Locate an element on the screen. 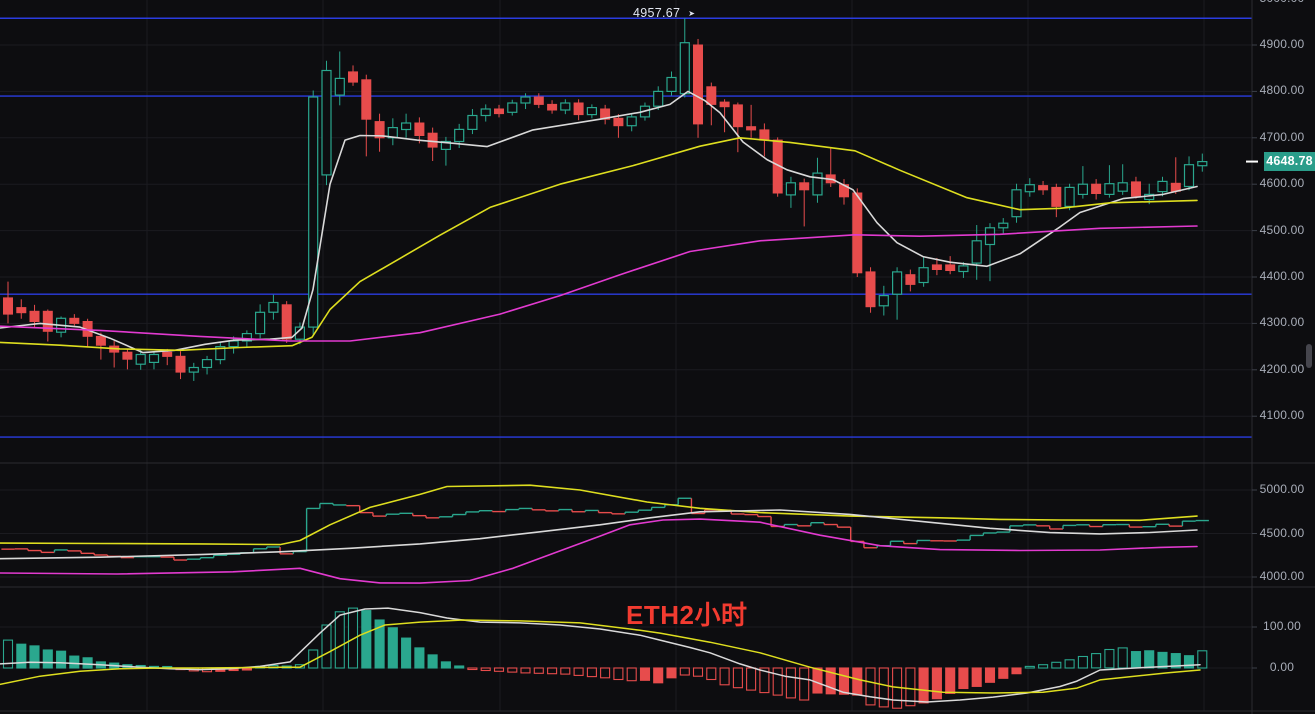  last-price-badge: 4648.78 is located at coordinates (1289, 161).